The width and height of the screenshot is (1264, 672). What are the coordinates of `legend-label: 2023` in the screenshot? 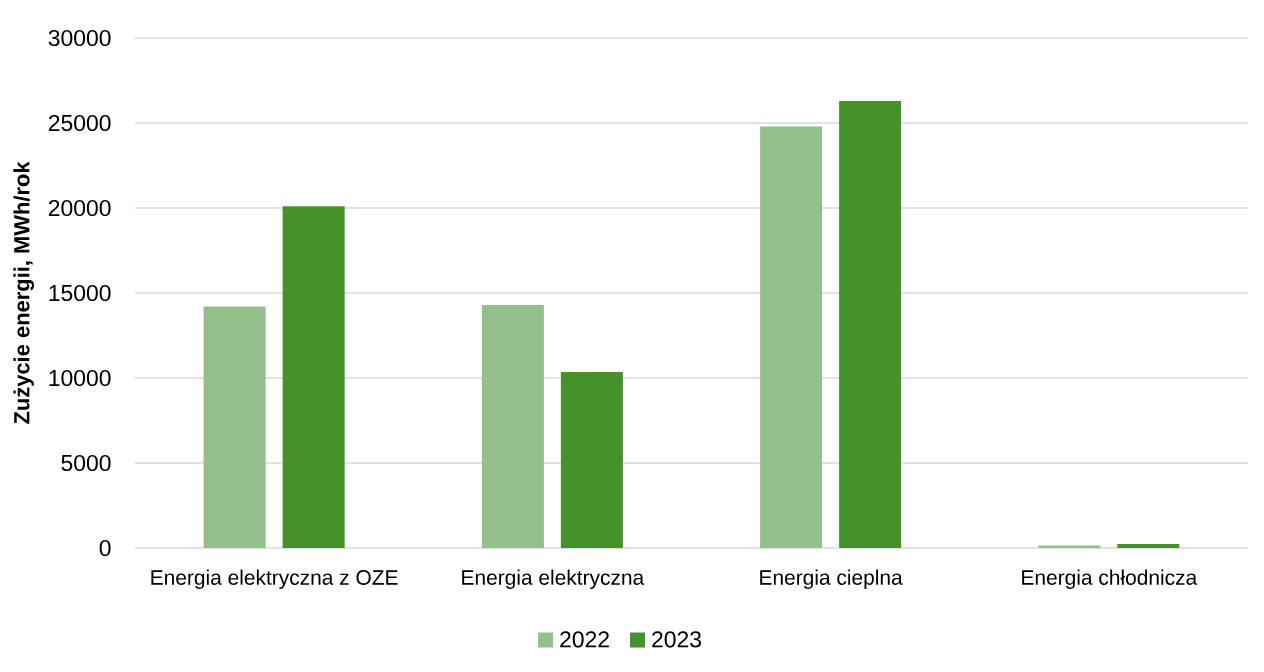 It's located at (676, 639).